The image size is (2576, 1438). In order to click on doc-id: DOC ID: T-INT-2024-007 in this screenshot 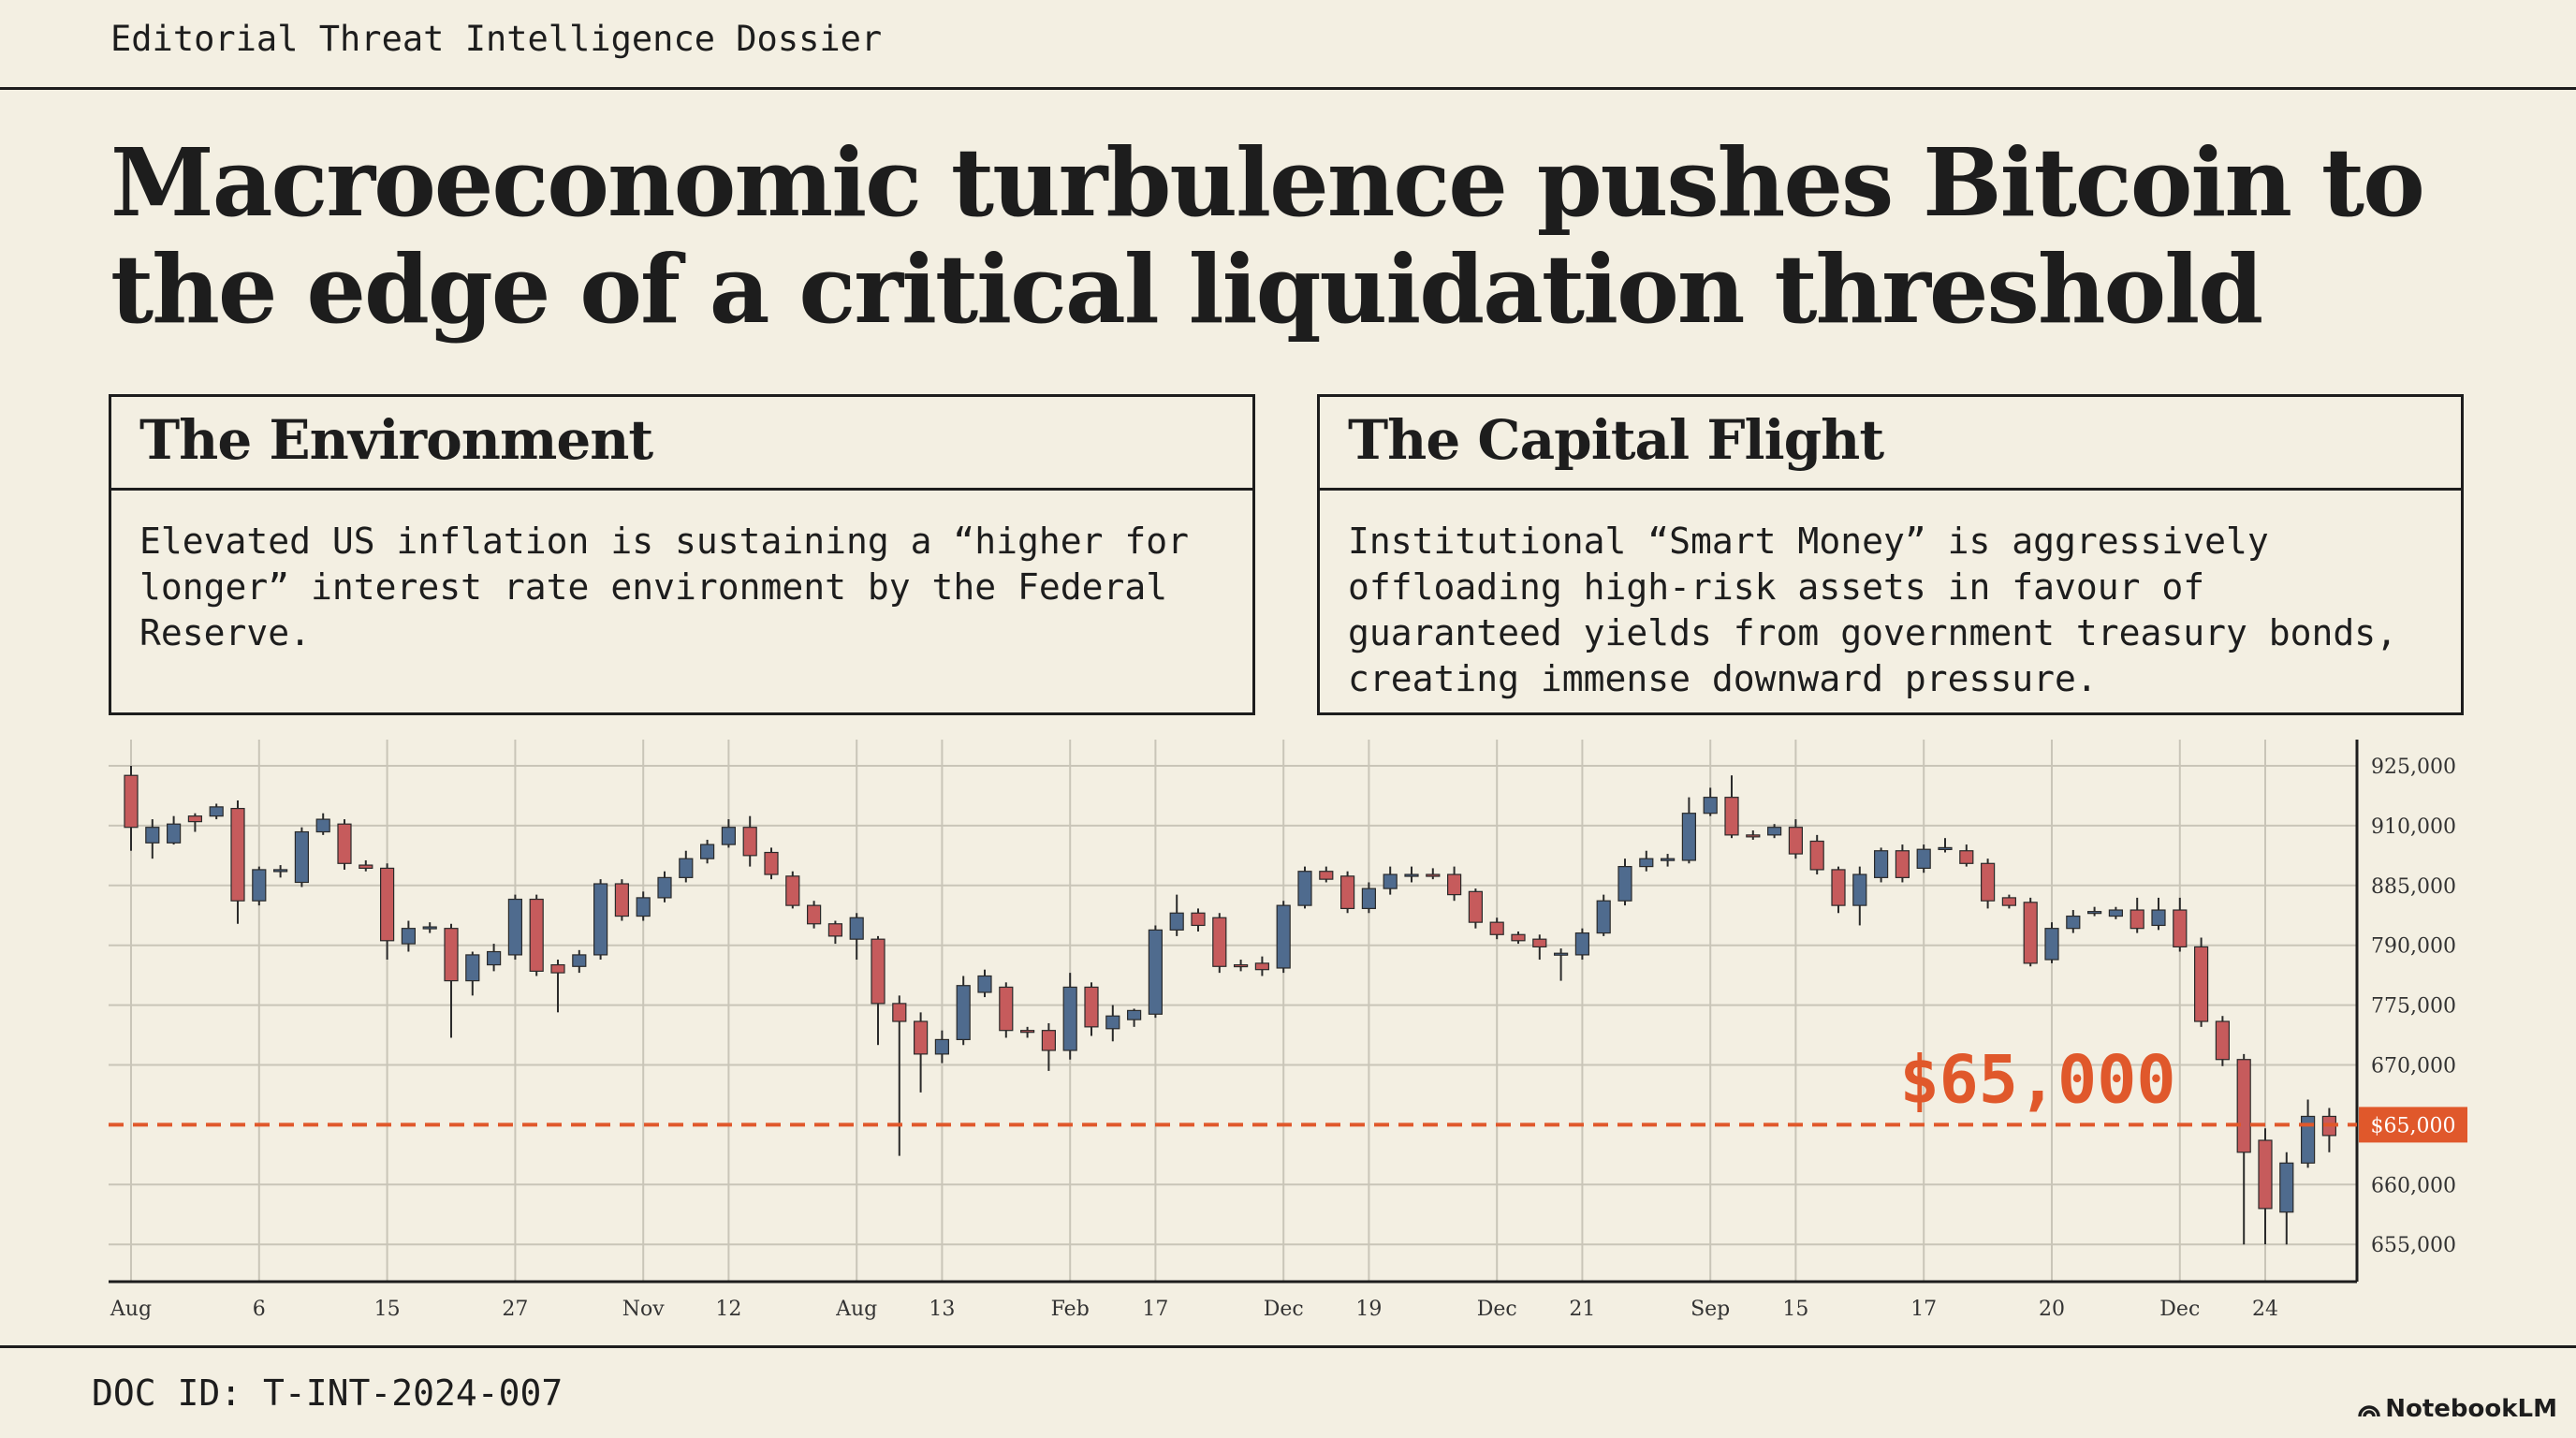, I will do `click(328, 1393)`.